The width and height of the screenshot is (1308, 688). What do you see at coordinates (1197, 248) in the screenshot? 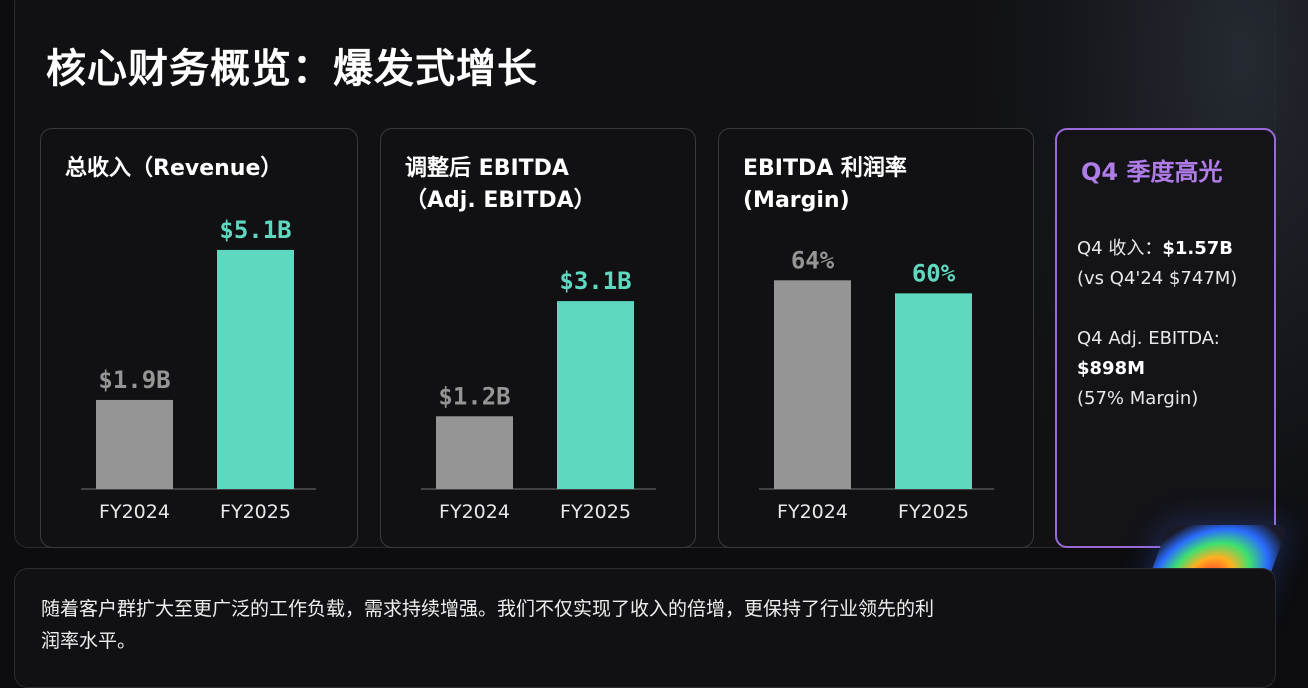
I see `q4-revenue-value: $1.57B` at bounding box center [1197, 248].